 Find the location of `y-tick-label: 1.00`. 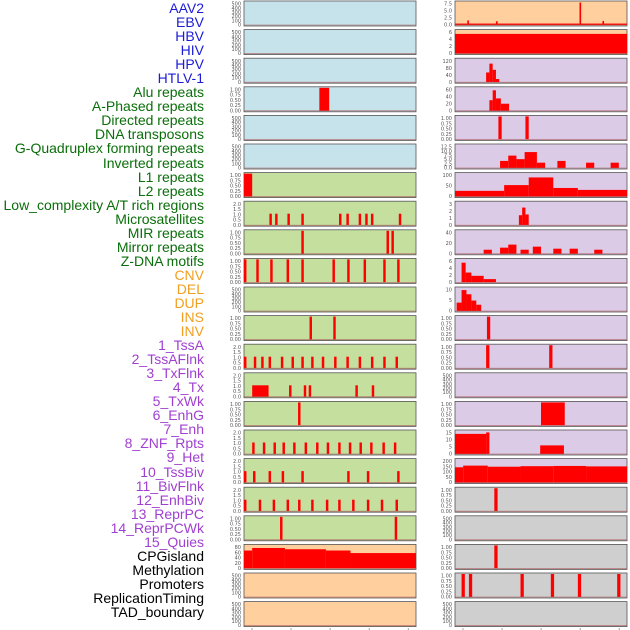

y-tick-label: 1.00 is located at coordinates (235, 262).